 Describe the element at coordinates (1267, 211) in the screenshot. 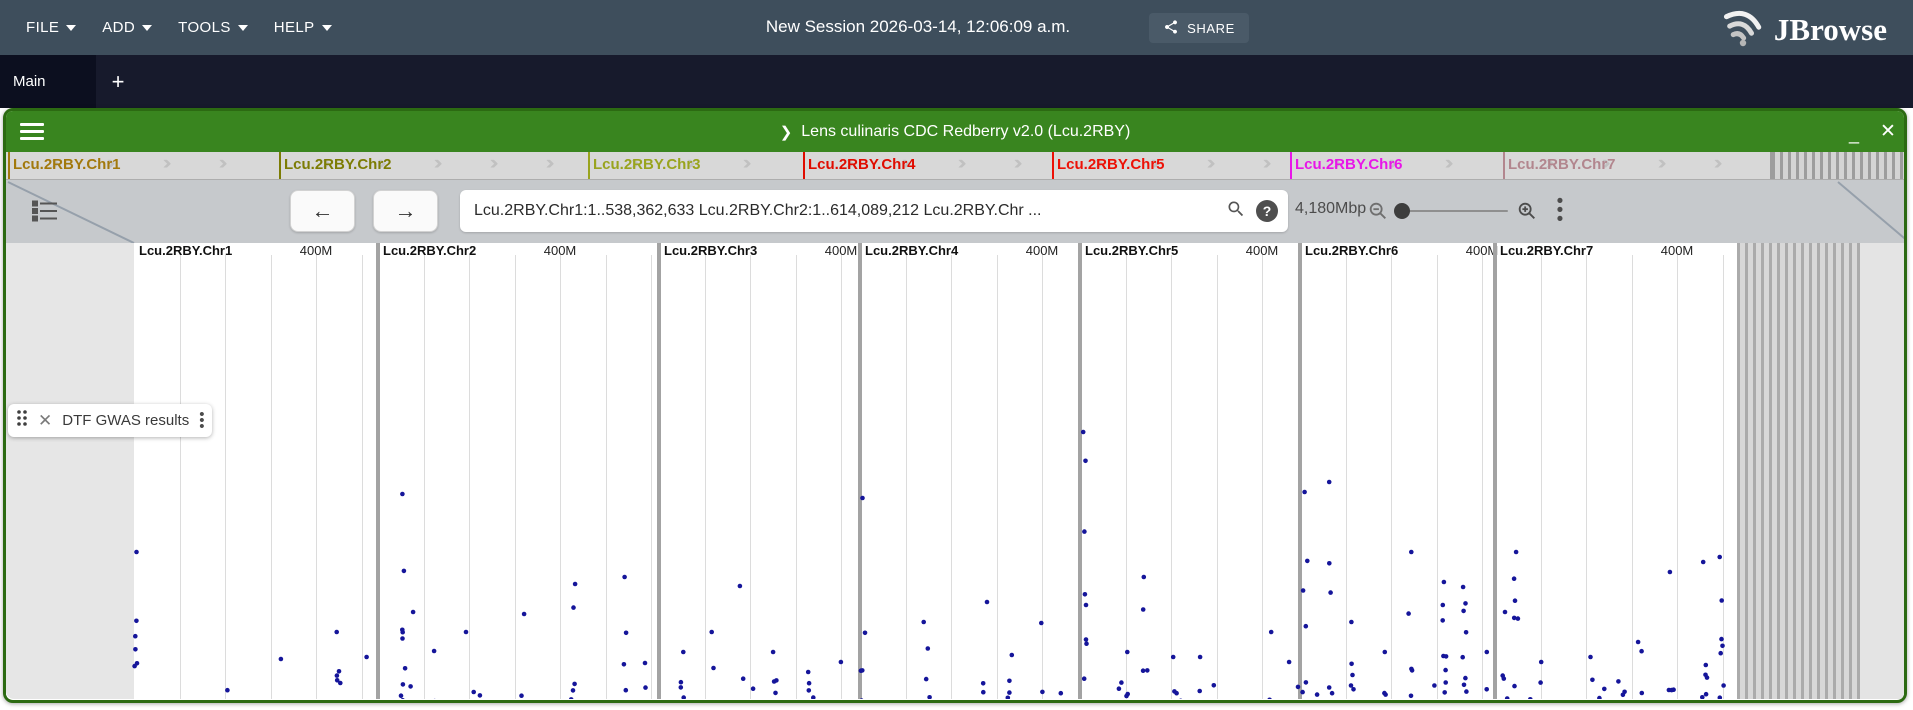

I see `help-icon: ?` at that location.